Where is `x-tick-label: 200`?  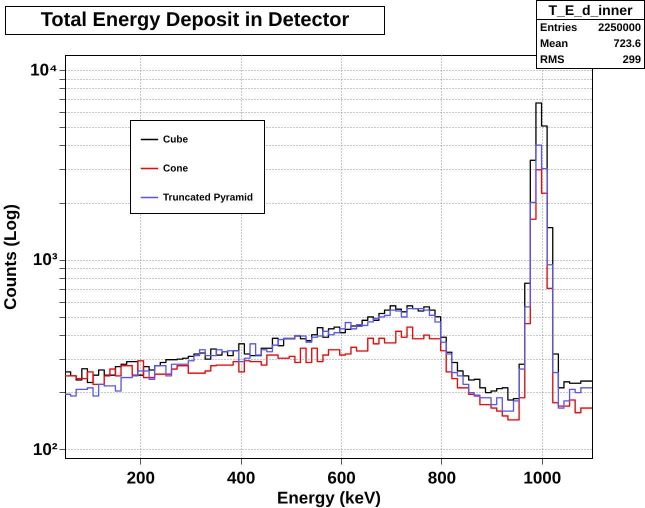
x-tick-label: 200 is located at coordinates (140, 478).